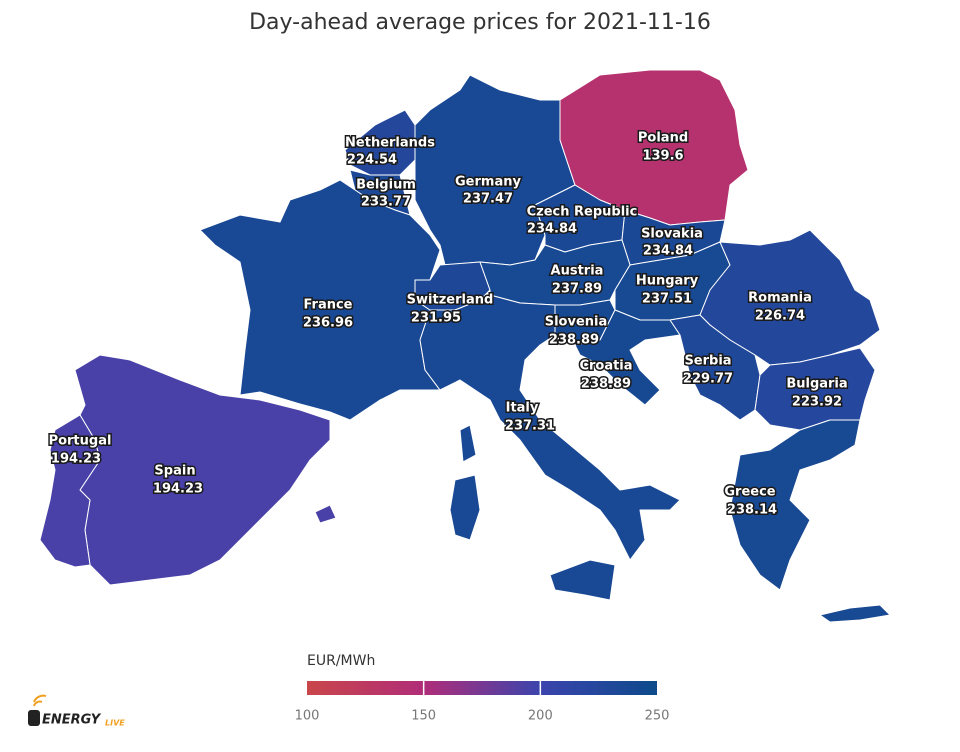  Describe the element at coordinates (667, 281) in the screenshot. I see `country-name: Hungary` at that location.